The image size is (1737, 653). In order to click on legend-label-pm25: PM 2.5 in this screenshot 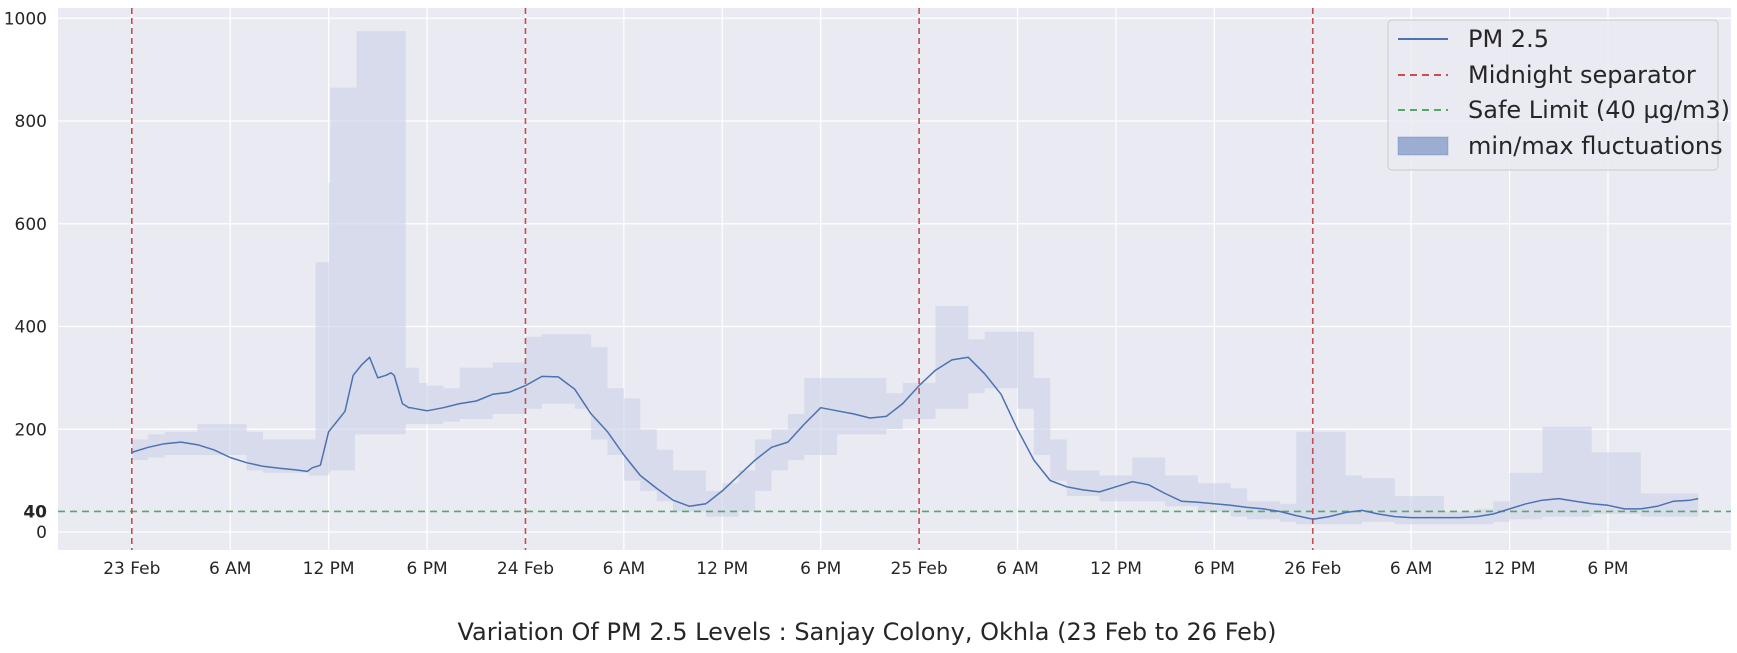, I will do `click(1508, 39)`.